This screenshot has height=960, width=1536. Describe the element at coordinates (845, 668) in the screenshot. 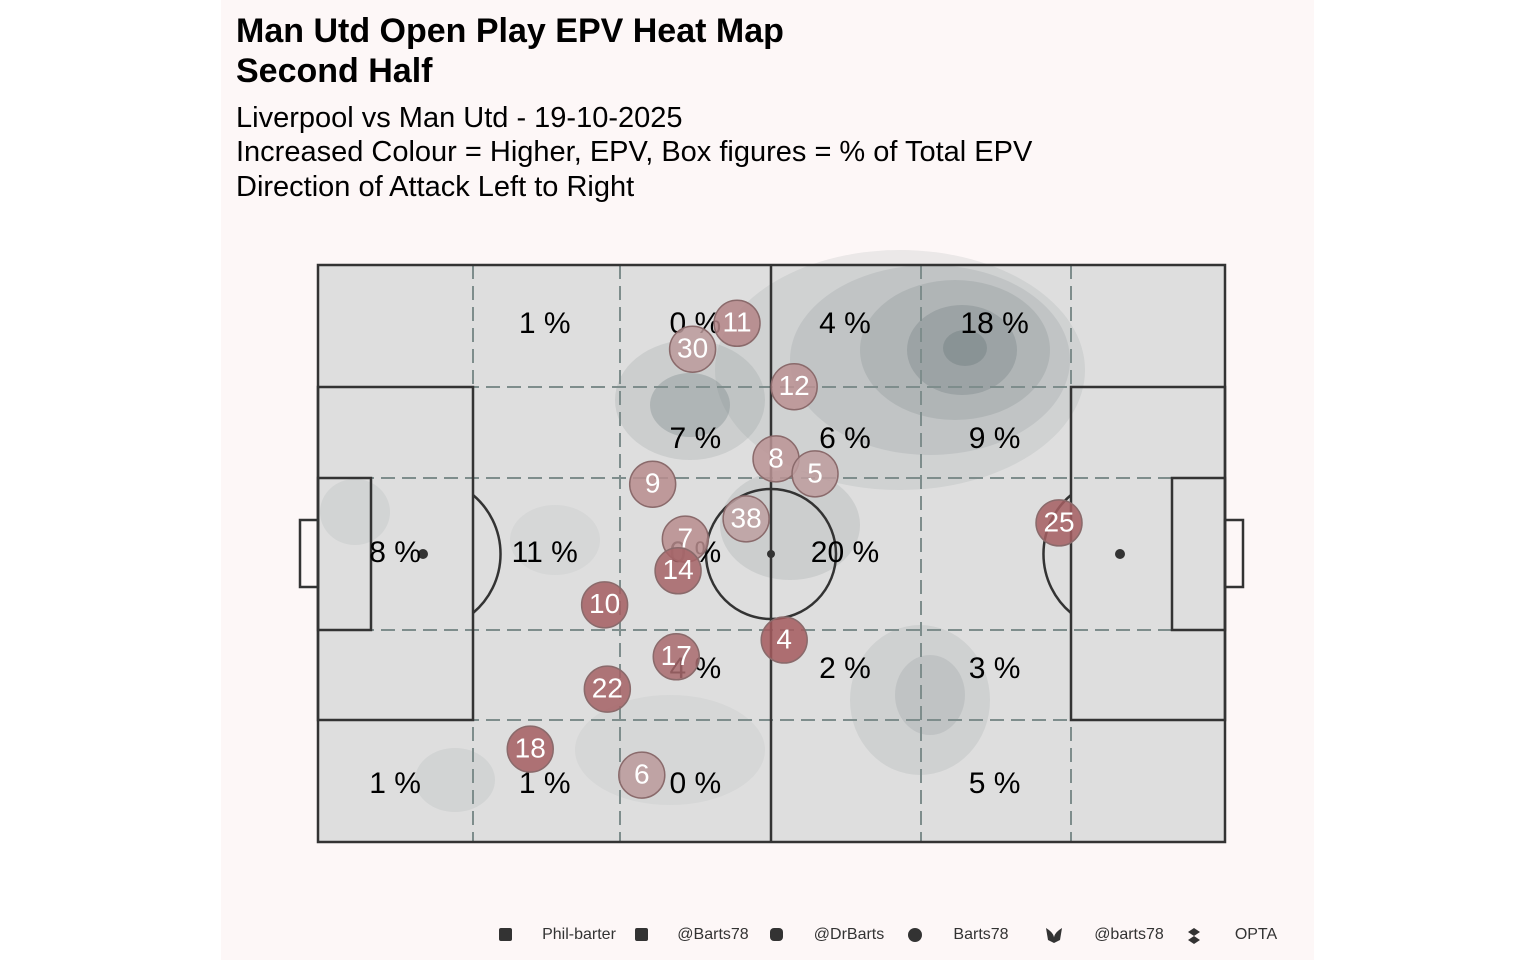

I see `zone-label: 2 %` at that location.